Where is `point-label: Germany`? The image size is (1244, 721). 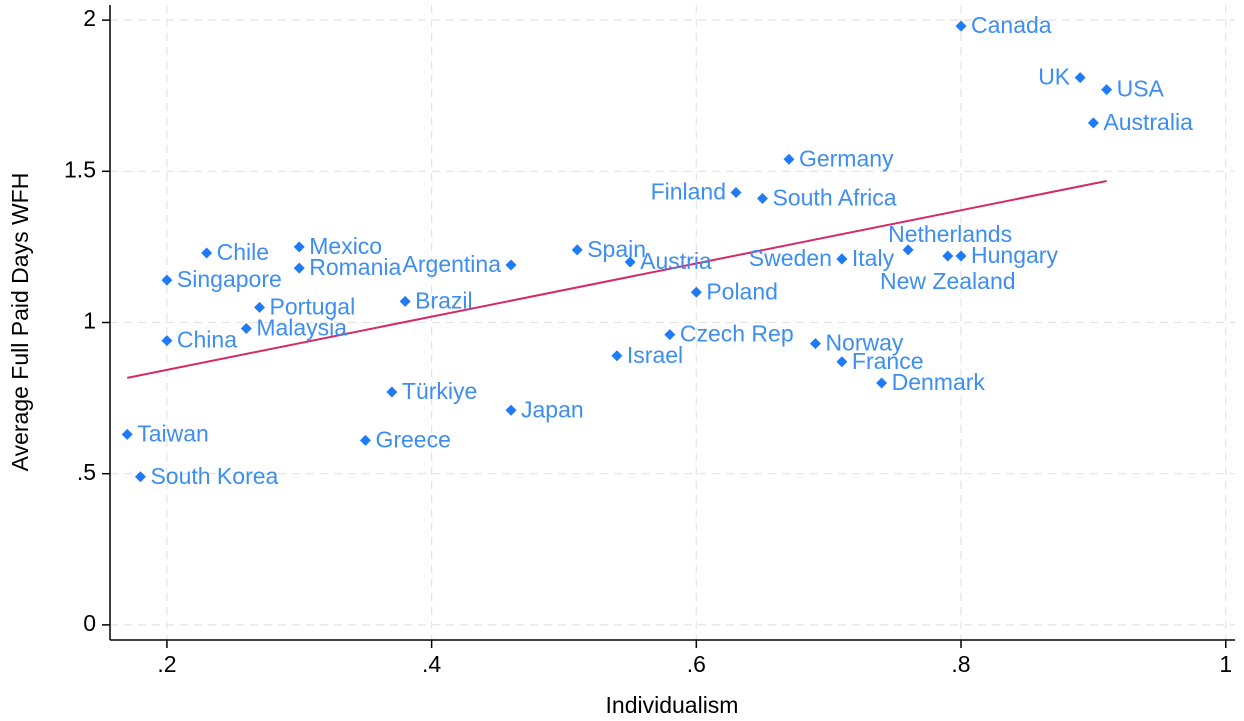
point-label: Germany is located at coordinates (846, 158).